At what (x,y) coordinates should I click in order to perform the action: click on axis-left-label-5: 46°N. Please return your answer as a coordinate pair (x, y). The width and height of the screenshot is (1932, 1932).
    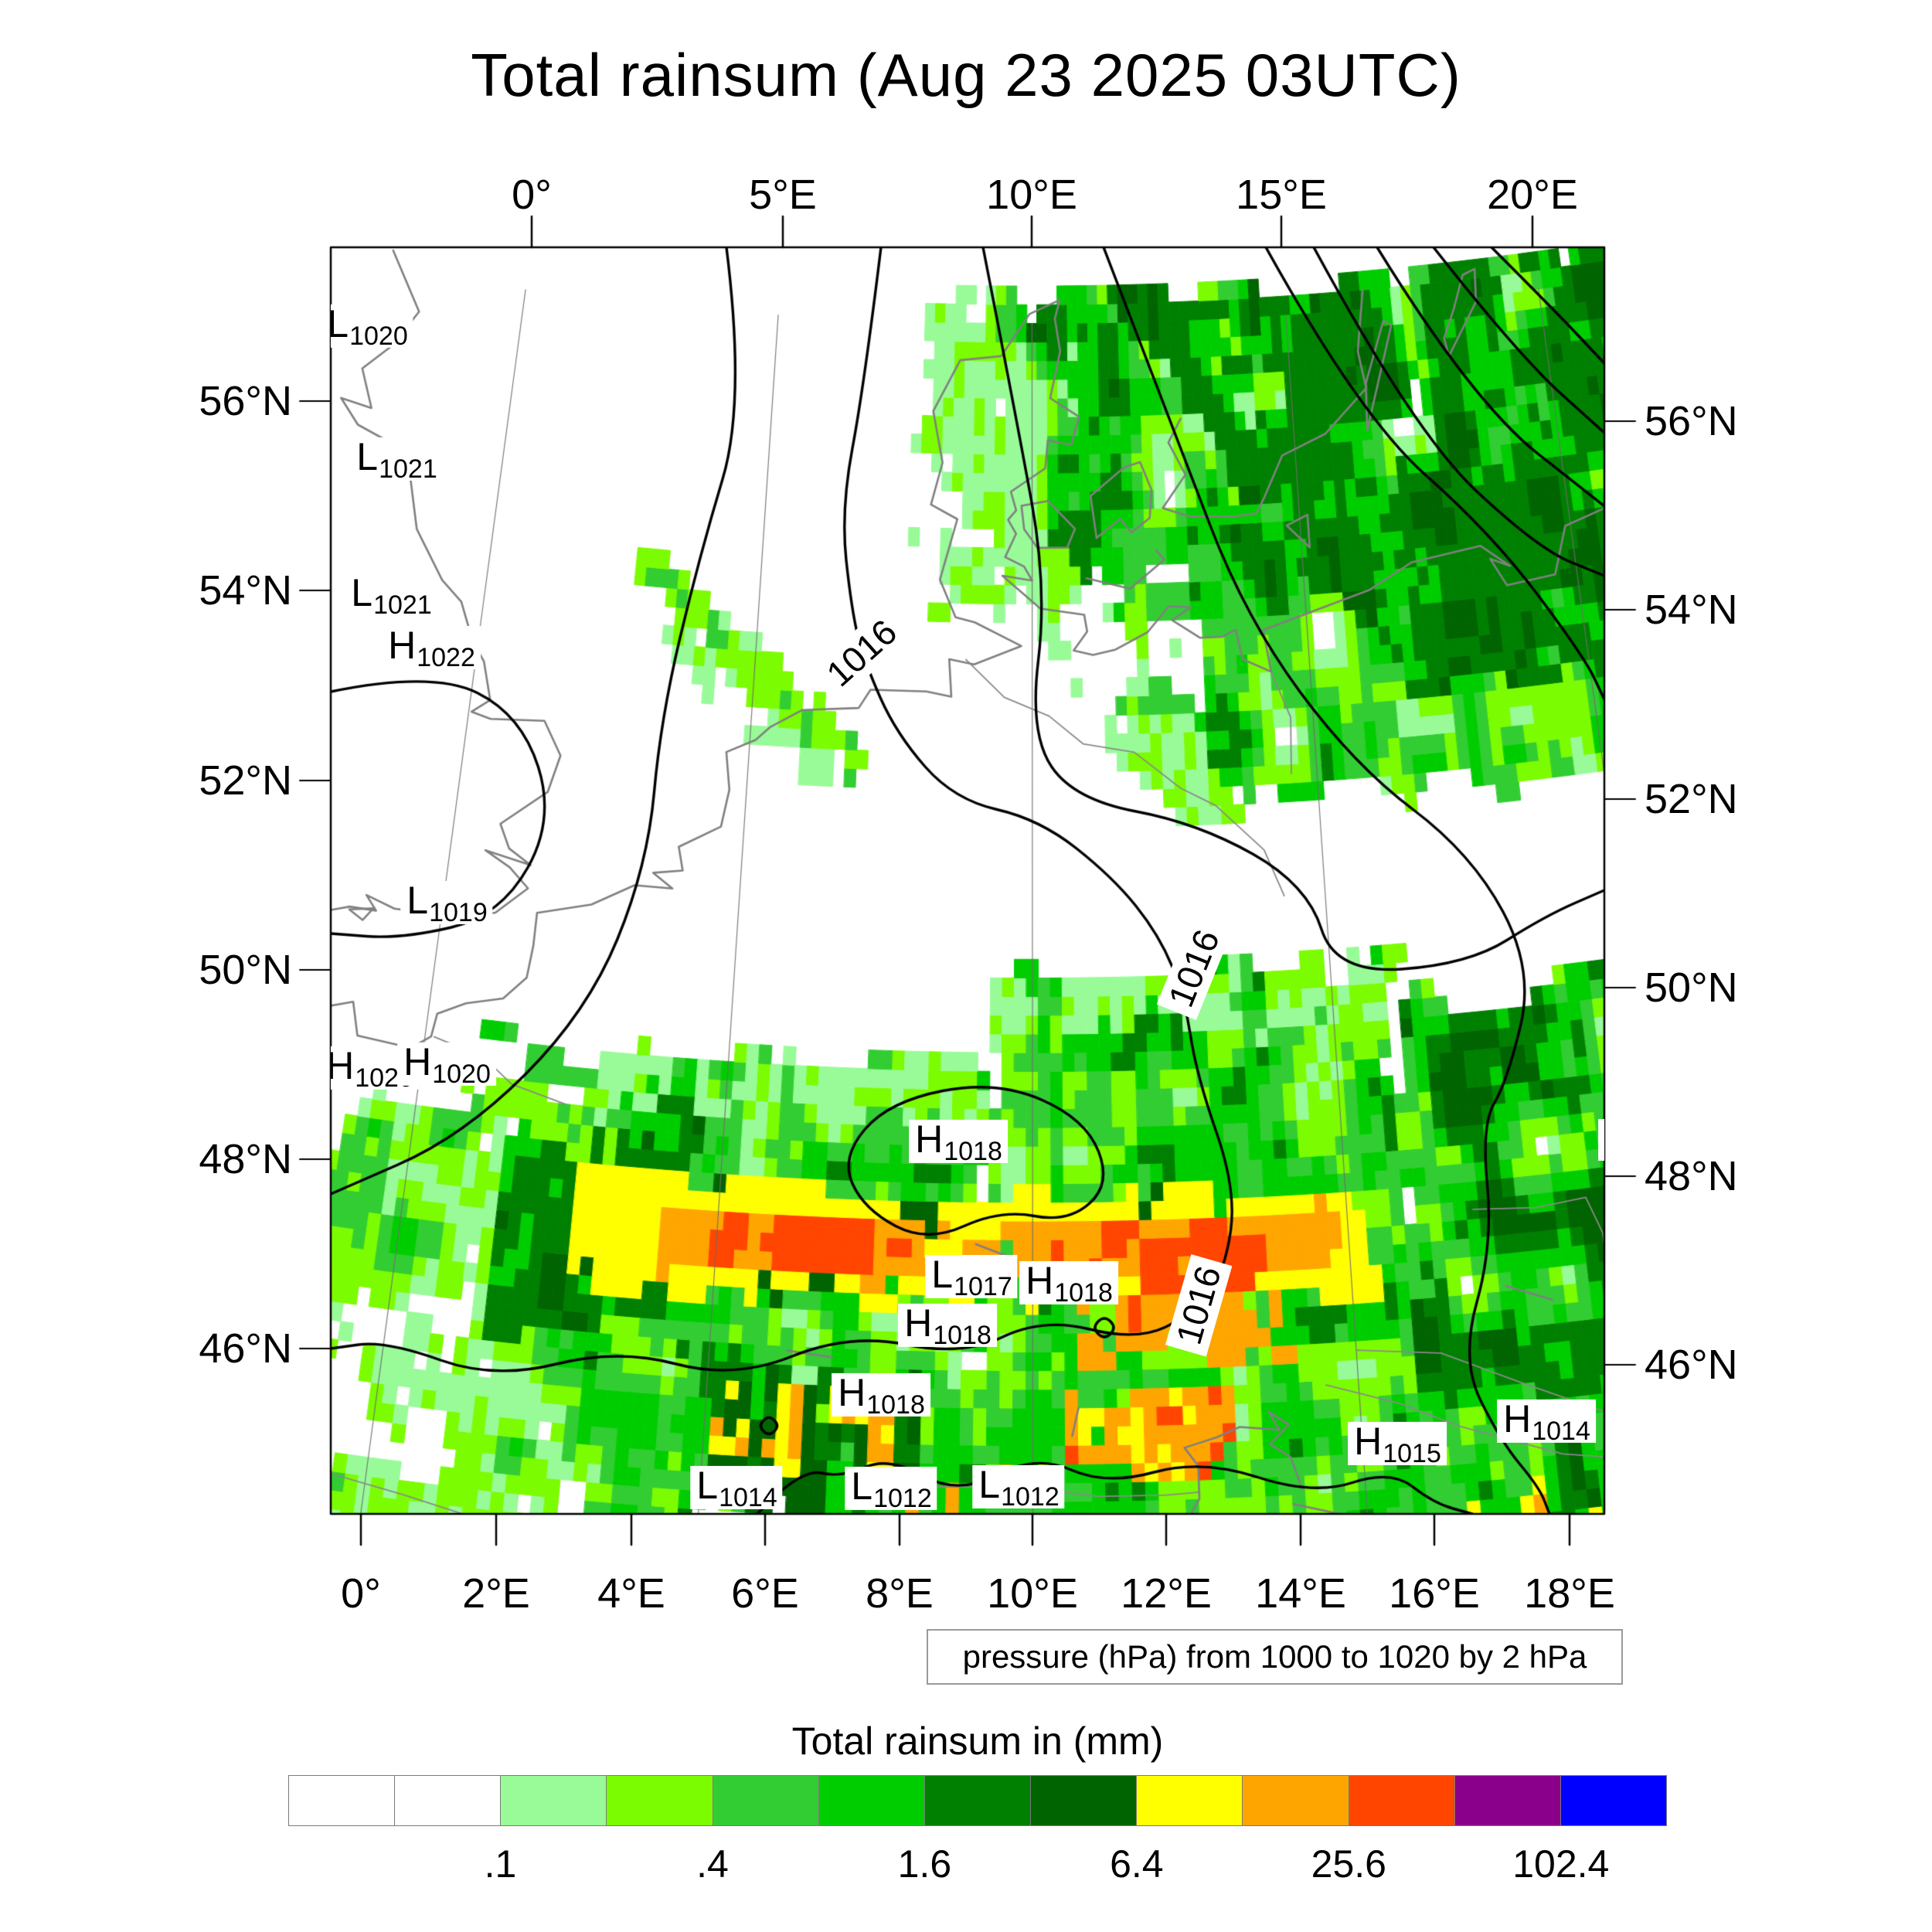
    Looking at the image, I should click on (246, 1348).